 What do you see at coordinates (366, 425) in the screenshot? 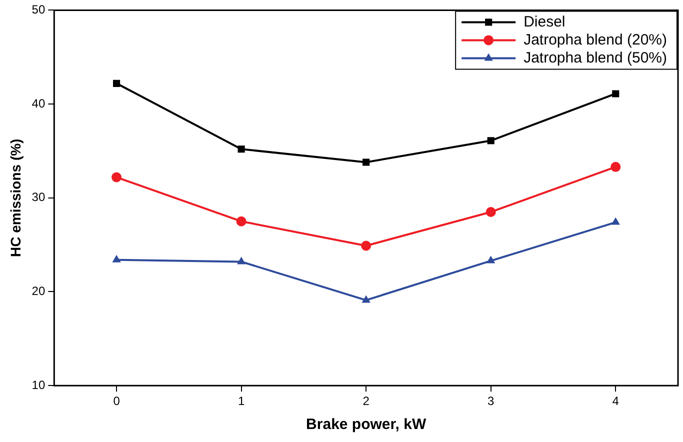
I see `x-axis-title: Brake power, kW` at bounding box center [366, 425].